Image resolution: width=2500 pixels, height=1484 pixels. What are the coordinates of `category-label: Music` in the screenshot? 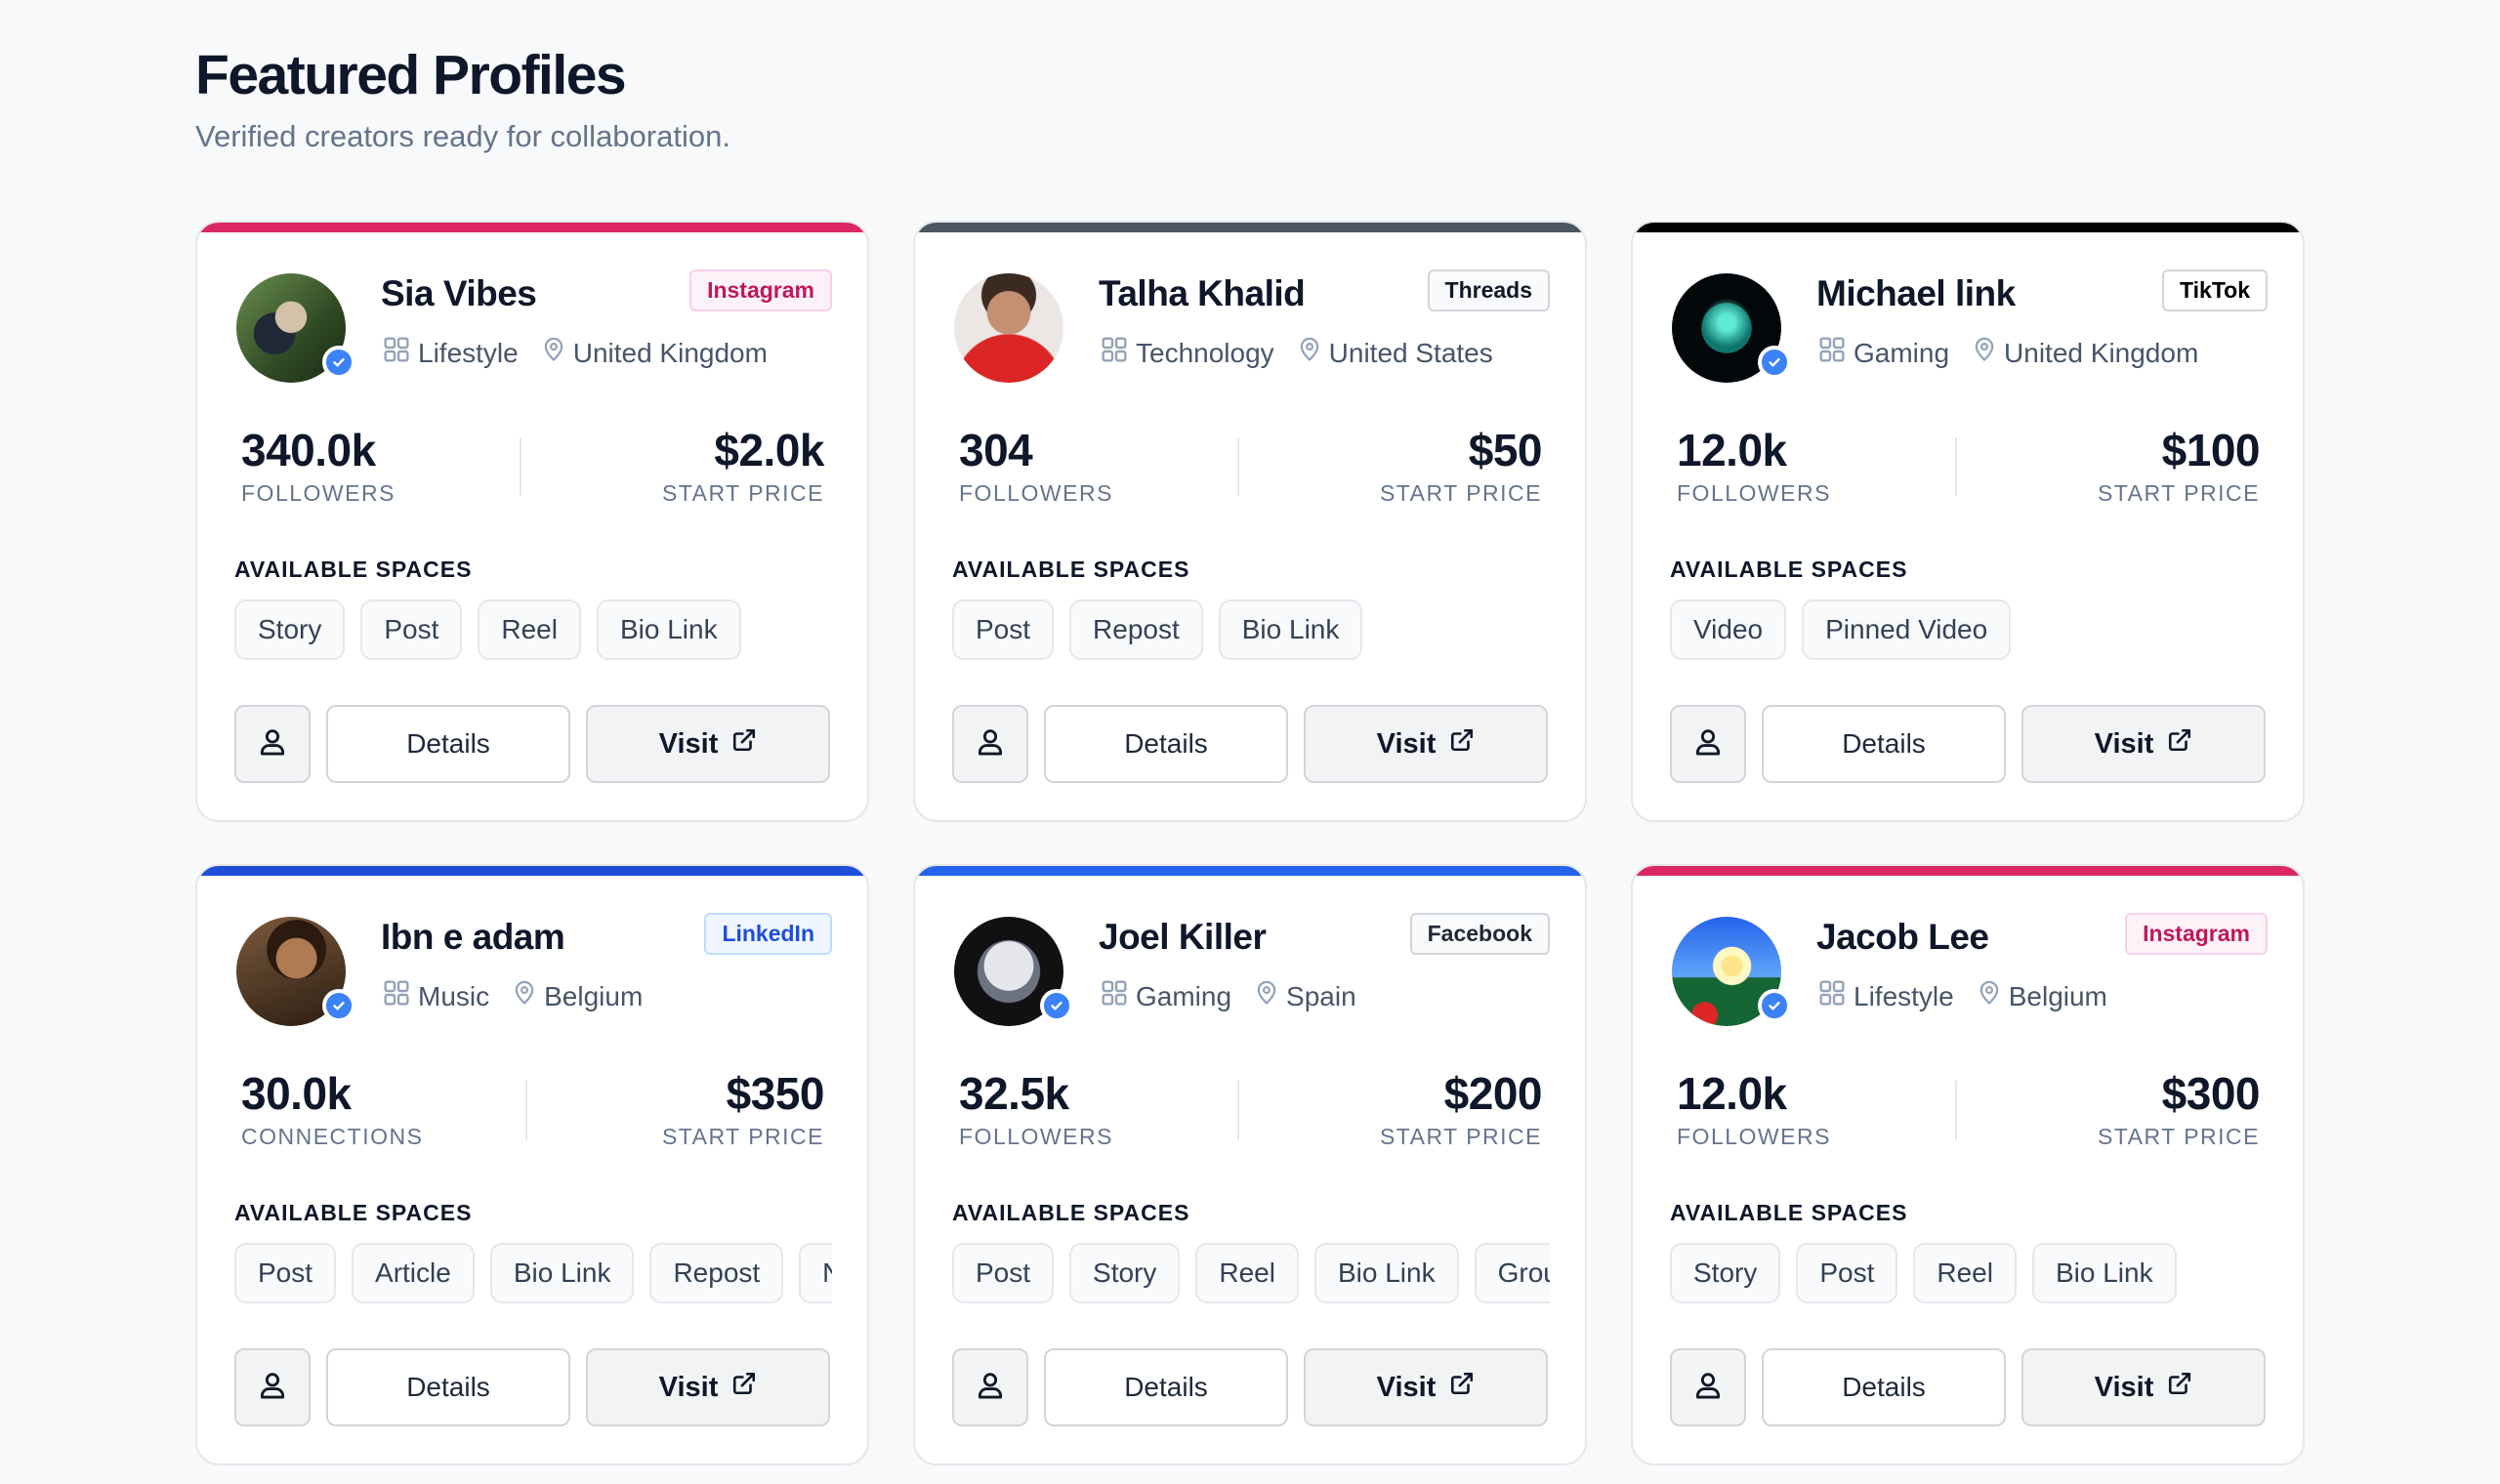 It's located at (454, 996).